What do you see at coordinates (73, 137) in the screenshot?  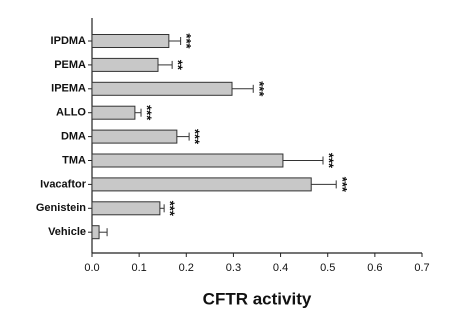 I see `y-tick-label: DMA` at bounding box center [73, 137].